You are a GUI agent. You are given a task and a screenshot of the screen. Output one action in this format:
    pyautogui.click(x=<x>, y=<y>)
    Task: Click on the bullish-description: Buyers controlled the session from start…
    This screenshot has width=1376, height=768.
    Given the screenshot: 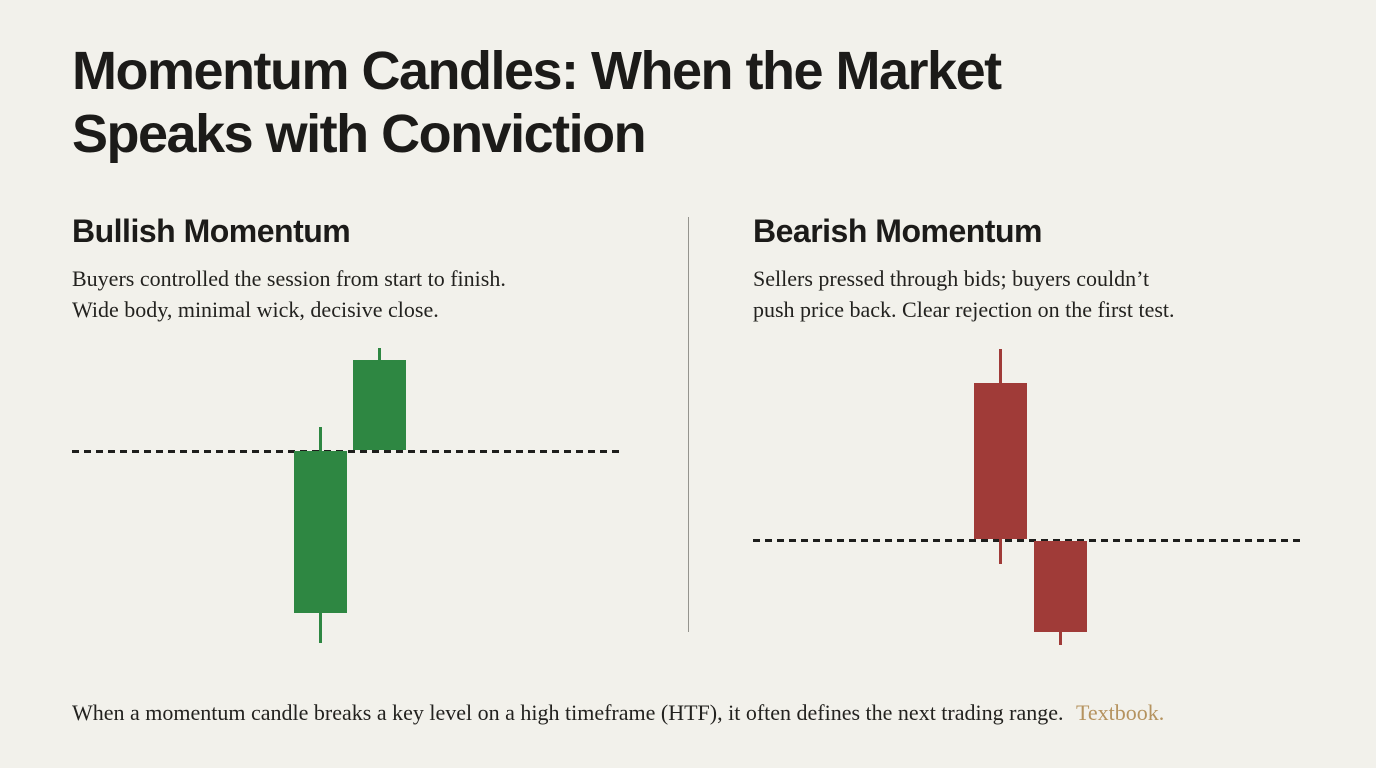 What is the action you would take?
    pyautogui.click(x=357, y=294)
    